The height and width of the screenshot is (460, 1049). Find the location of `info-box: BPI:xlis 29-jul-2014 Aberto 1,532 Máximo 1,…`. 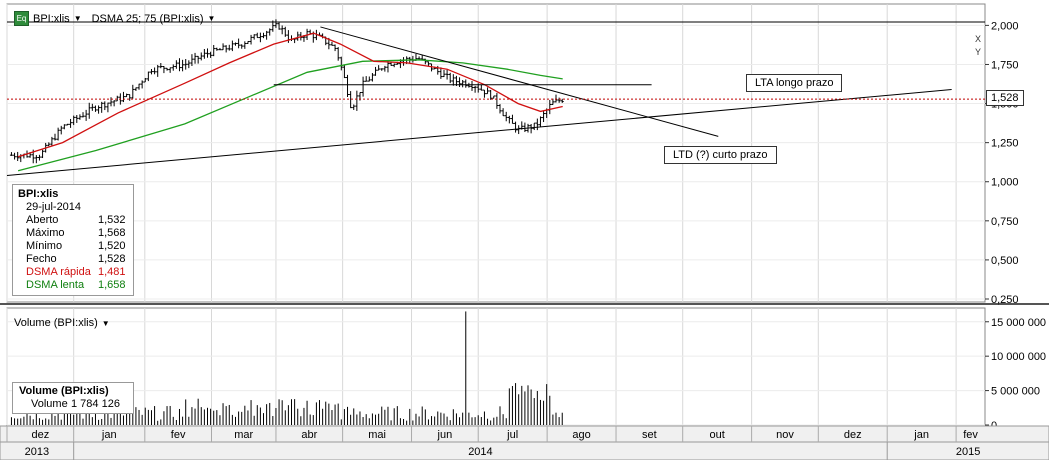

info-box: BPI:xlis 29-jul-2014 Aberto 1,532 Máximo 1,… is located at coordinates (73, 240).